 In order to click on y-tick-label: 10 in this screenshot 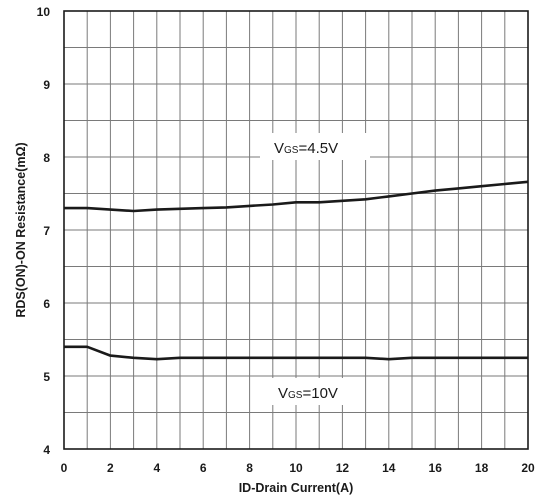, I will do `click(44, 12)`.